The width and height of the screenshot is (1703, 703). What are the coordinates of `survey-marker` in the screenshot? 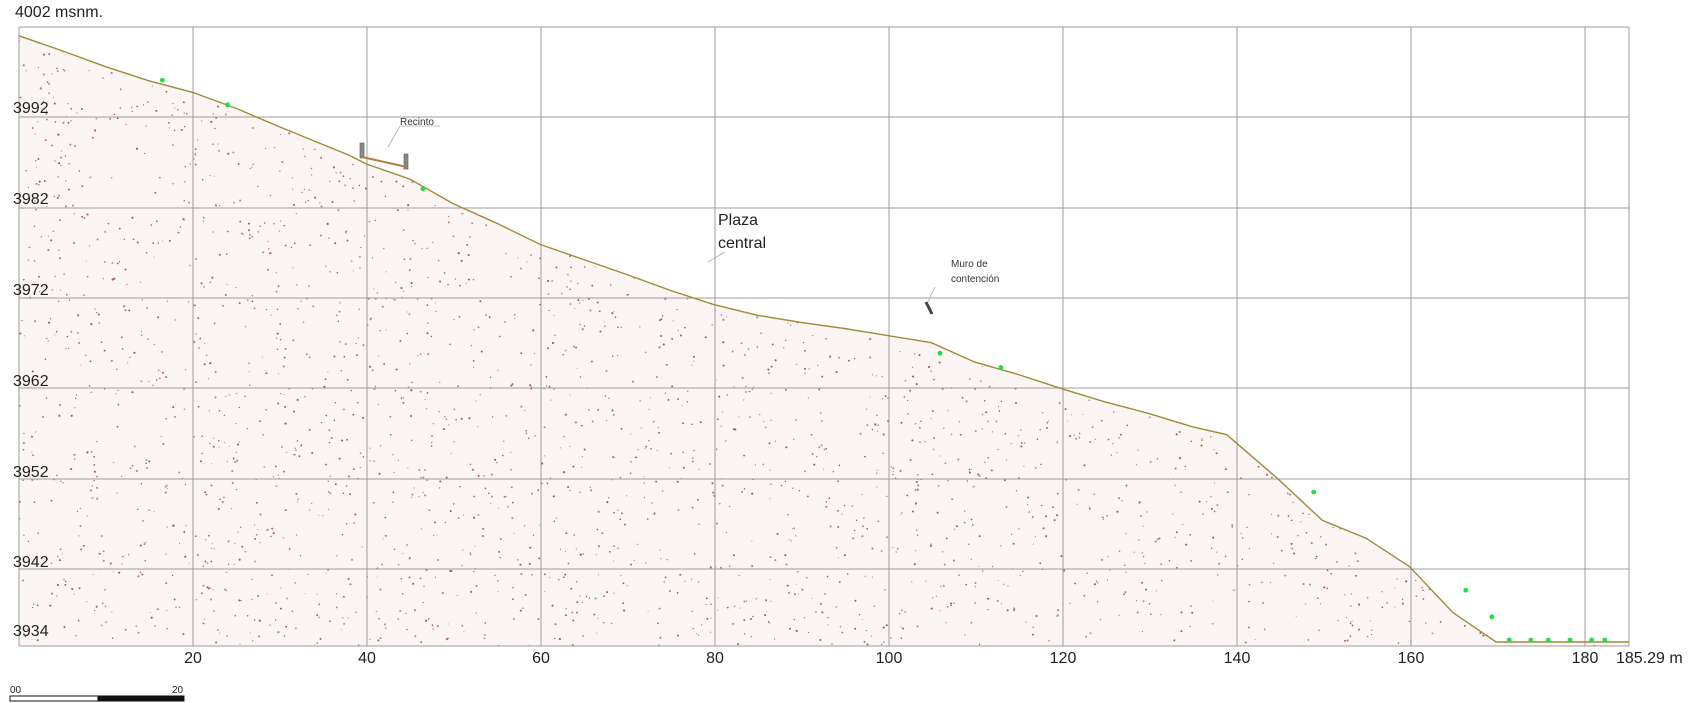 It's located at (227, 105).